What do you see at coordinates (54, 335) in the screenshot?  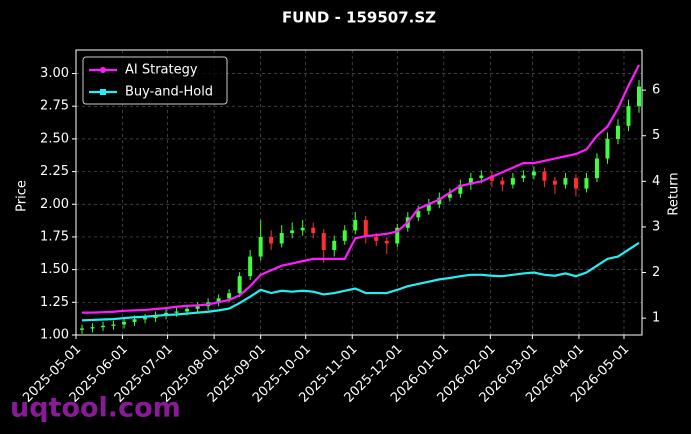 I see `y-tick-label: 1.00` at bounding box center [54, 335].